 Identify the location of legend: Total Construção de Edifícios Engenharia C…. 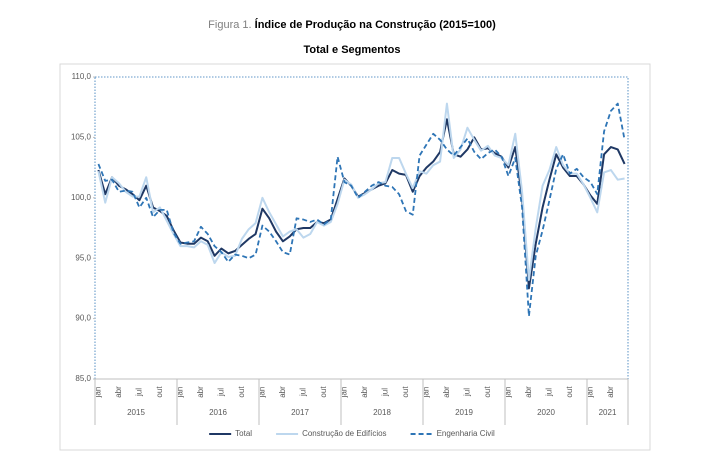
(352, 433).